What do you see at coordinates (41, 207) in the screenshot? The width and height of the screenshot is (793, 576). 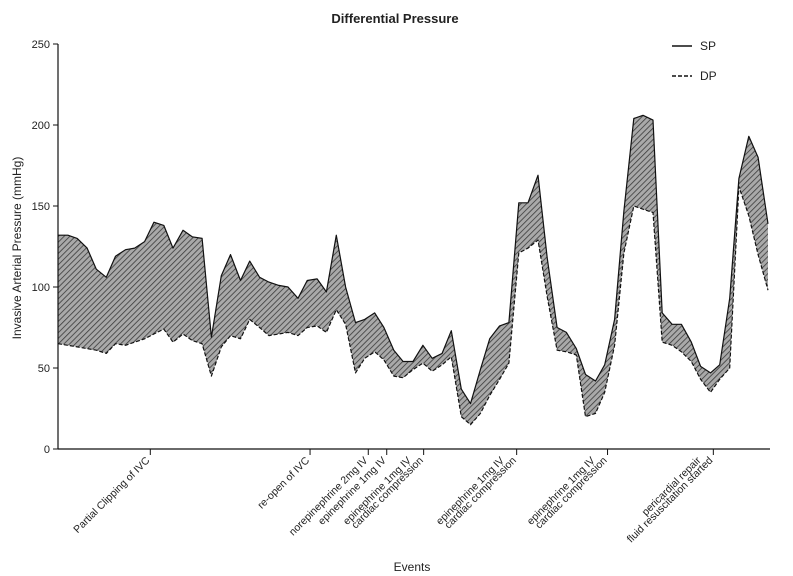 I see `y-tick-label: 150` at bounding box center [41, 207].